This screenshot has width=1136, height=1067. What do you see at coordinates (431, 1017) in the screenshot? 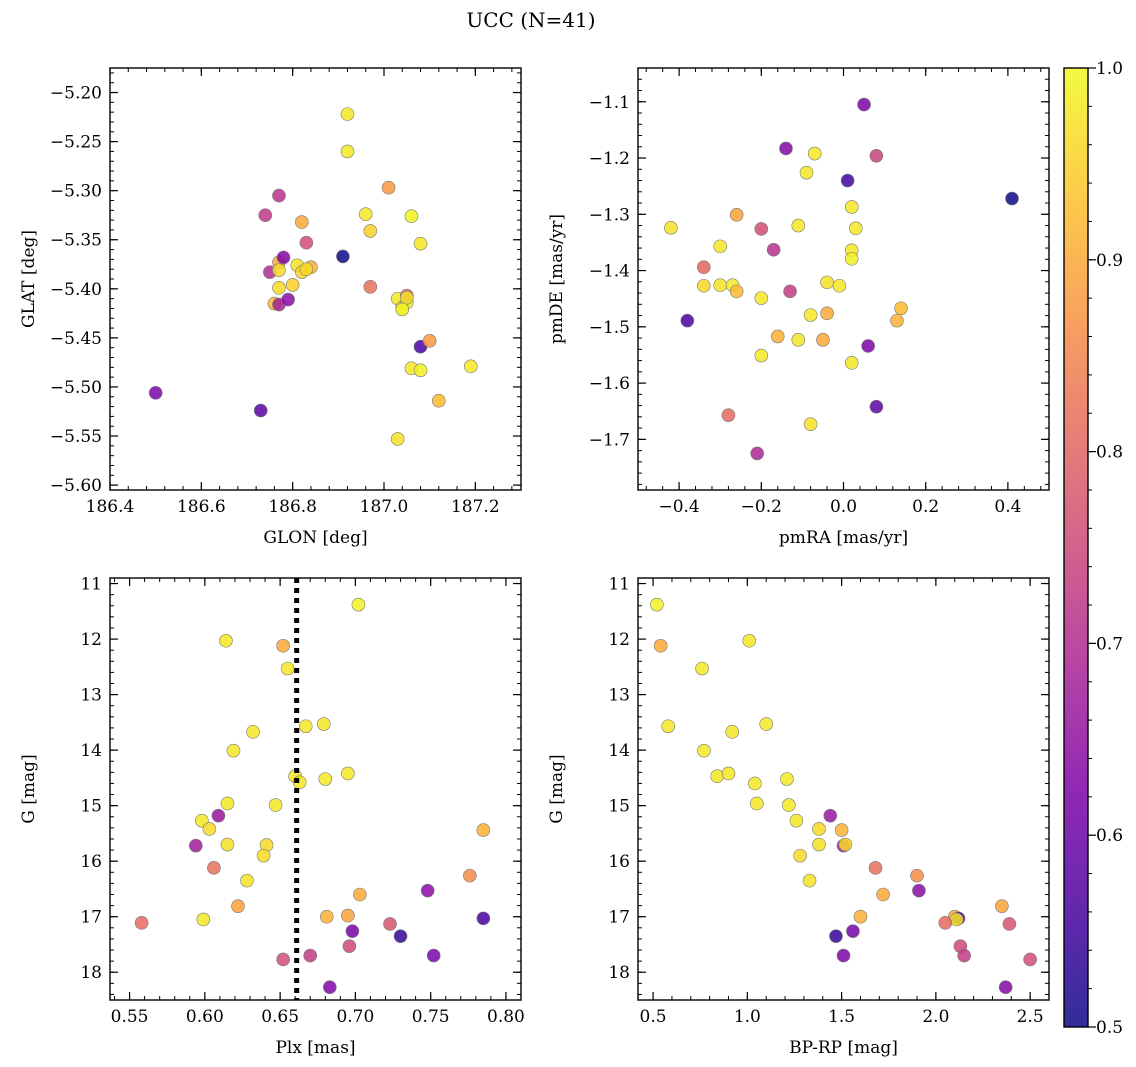
I see `x-tick-label: 0.75` at bounding box center [431, 1017].